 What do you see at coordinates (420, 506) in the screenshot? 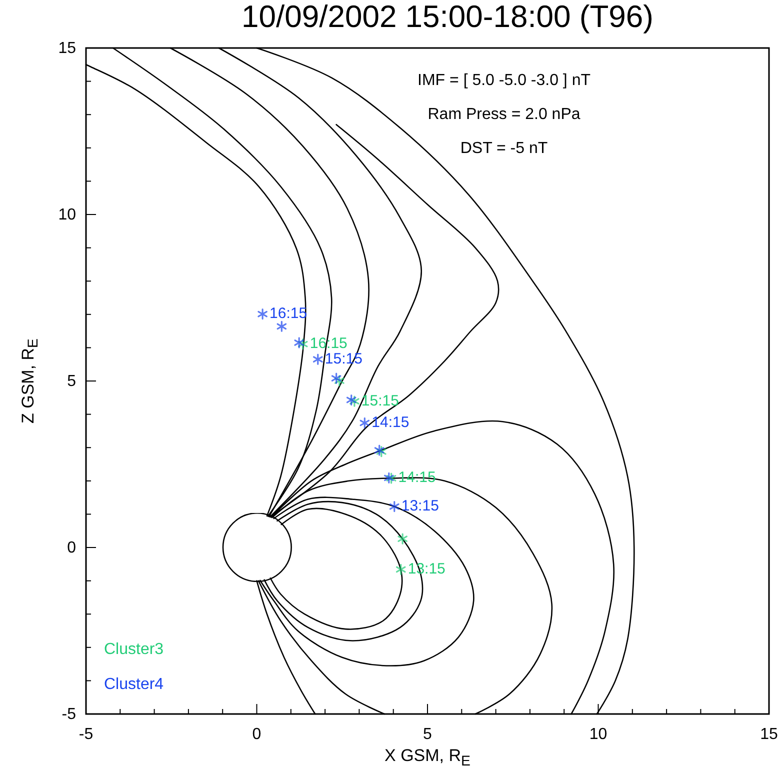
I see `annotation: 13:15` at bounding box center [420, 506].